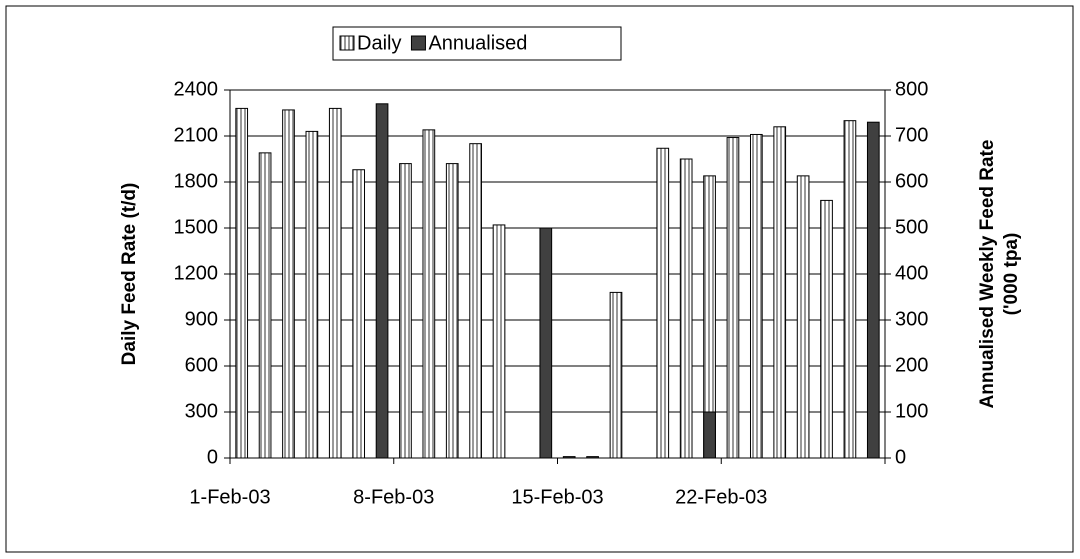 This screenshot has width=1080, height=559. Describe the element at coordinates (721, 497) in the screenshot. I see `x-tick-label: 22-Feb-03` at that location.